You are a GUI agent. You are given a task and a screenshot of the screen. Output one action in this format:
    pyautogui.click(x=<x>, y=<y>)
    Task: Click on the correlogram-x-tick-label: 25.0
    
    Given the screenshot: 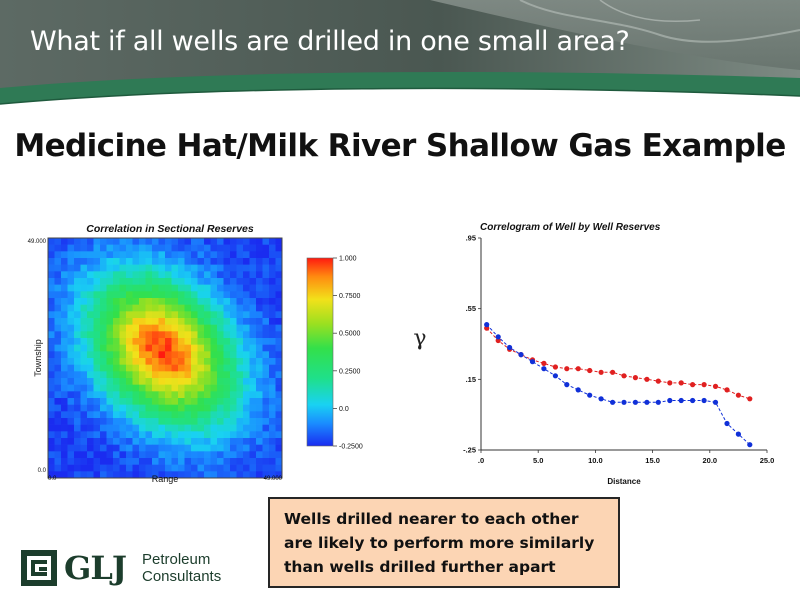 What is the action you would take?
    pyautogui.click(x=767, y=460)
    